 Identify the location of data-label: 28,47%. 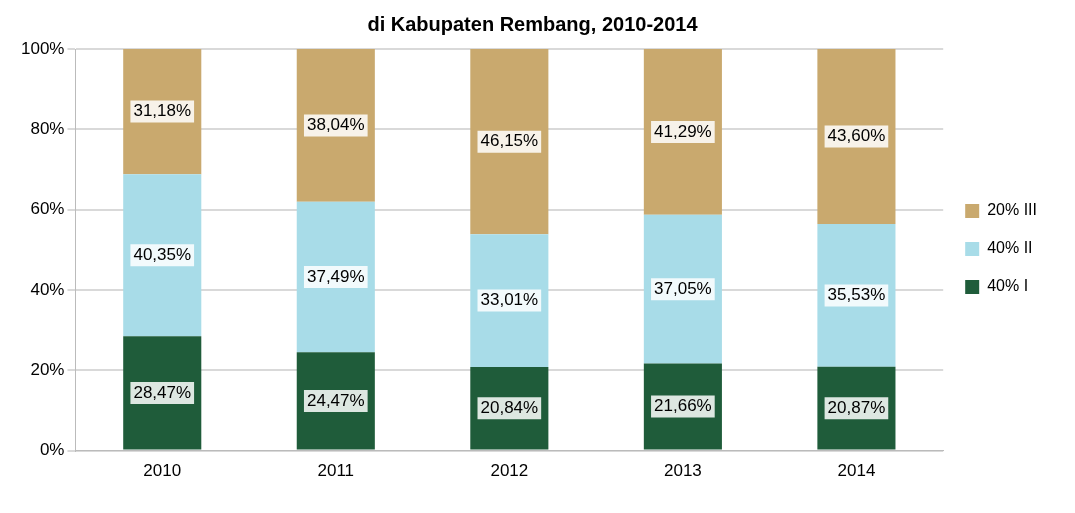
(162, 392).